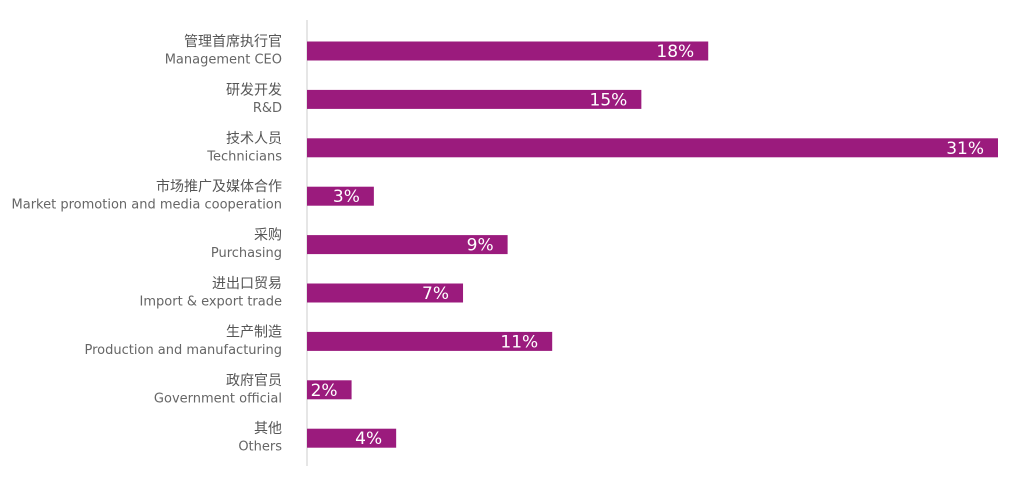  I want to click on category-label-en: Management CEO, so click(223, 60).